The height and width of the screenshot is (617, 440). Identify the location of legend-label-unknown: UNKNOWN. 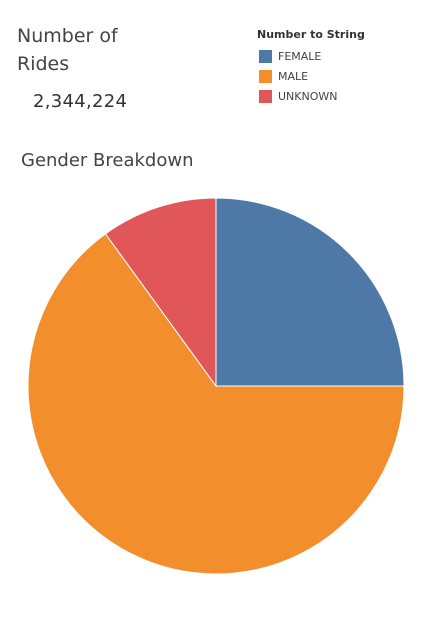
(308, 96).